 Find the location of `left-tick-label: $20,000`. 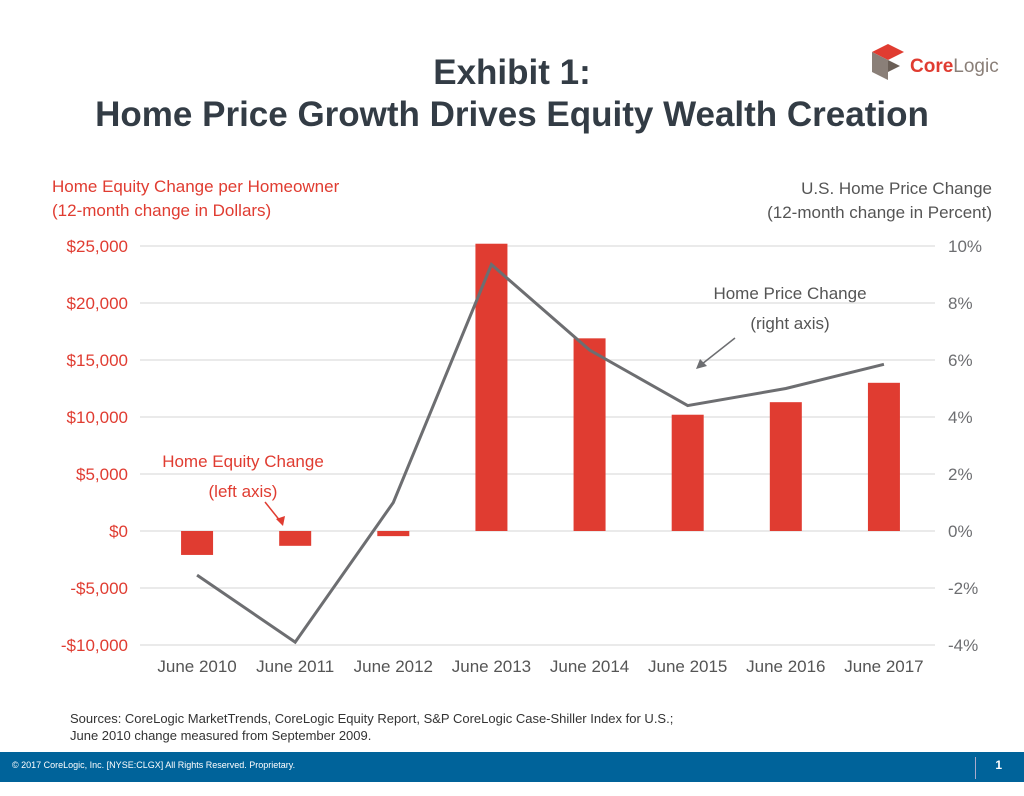

left-tick-label: $20,000 is located at coordinates (97, 303).